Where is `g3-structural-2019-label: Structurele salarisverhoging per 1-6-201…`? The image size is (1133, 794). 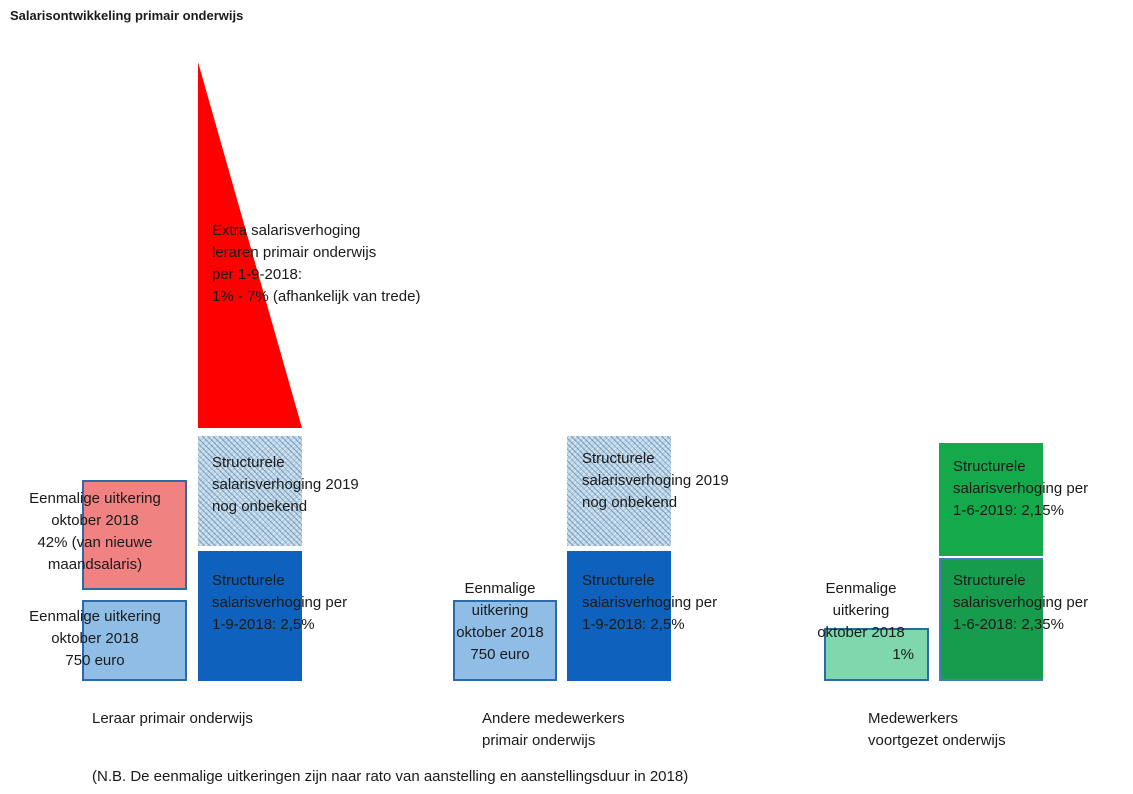
g3-structural-2019-label: Structurele salarisverhoging per 1-6-201… is located at coordinates (1021, 488).